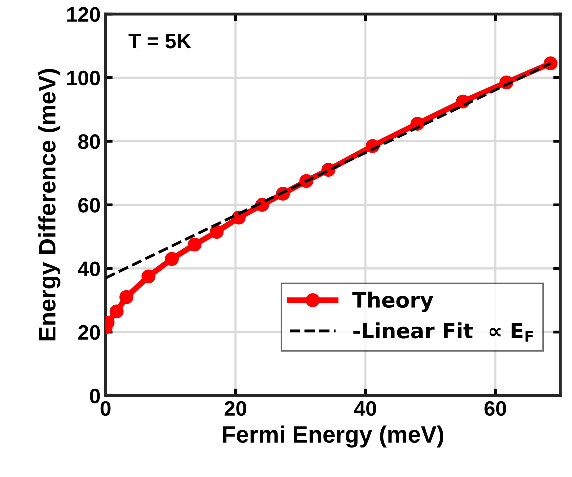  What do you see at coordinates (495, 408) in the screenshot?
I see `x-tick-label: 60` at bounding box center [495, 408].